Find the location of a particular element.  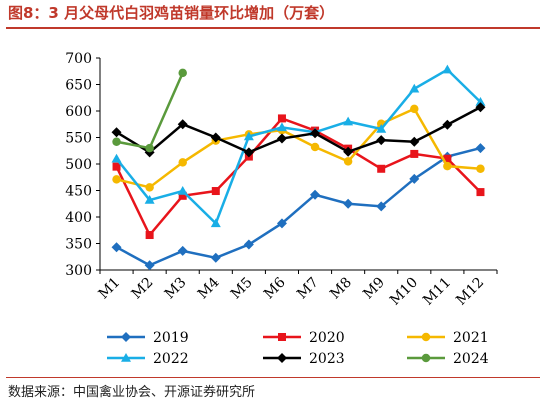

series-line-2021 is located at coordinates (298, 148).